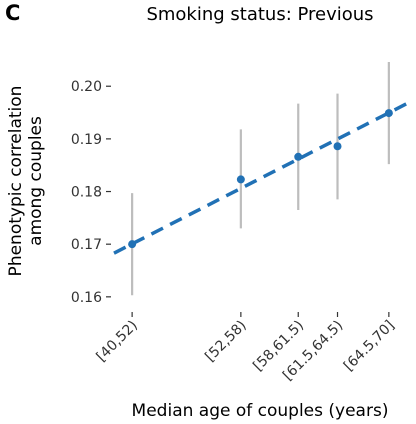  Describe the element at coordinates (117, 341) in the screenshot. I see `x-tick-label: [40,52)` at that location.